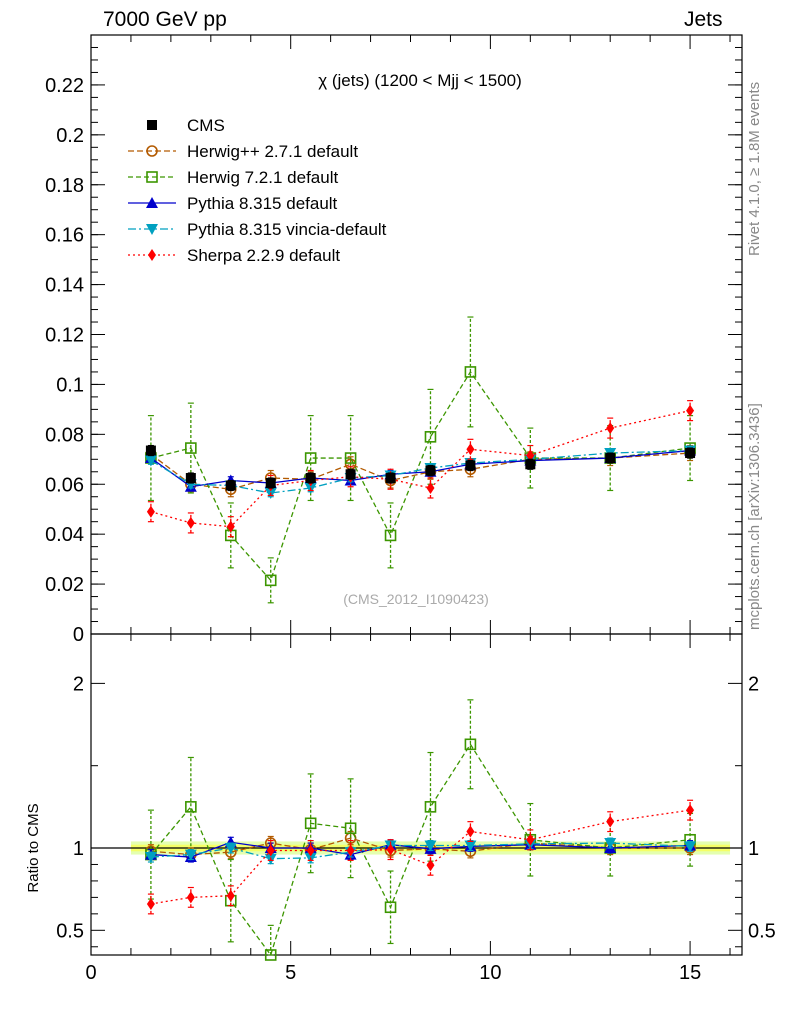 This screenshot has width=786, height=1024. I want to click on main-title: χ (jets) (1200 < Mjj < 1500), so click(420, 80).